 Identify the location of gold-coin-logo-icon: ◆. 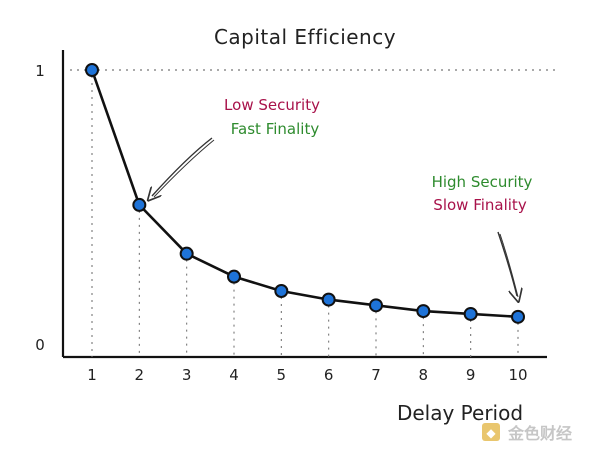
(491, 432).